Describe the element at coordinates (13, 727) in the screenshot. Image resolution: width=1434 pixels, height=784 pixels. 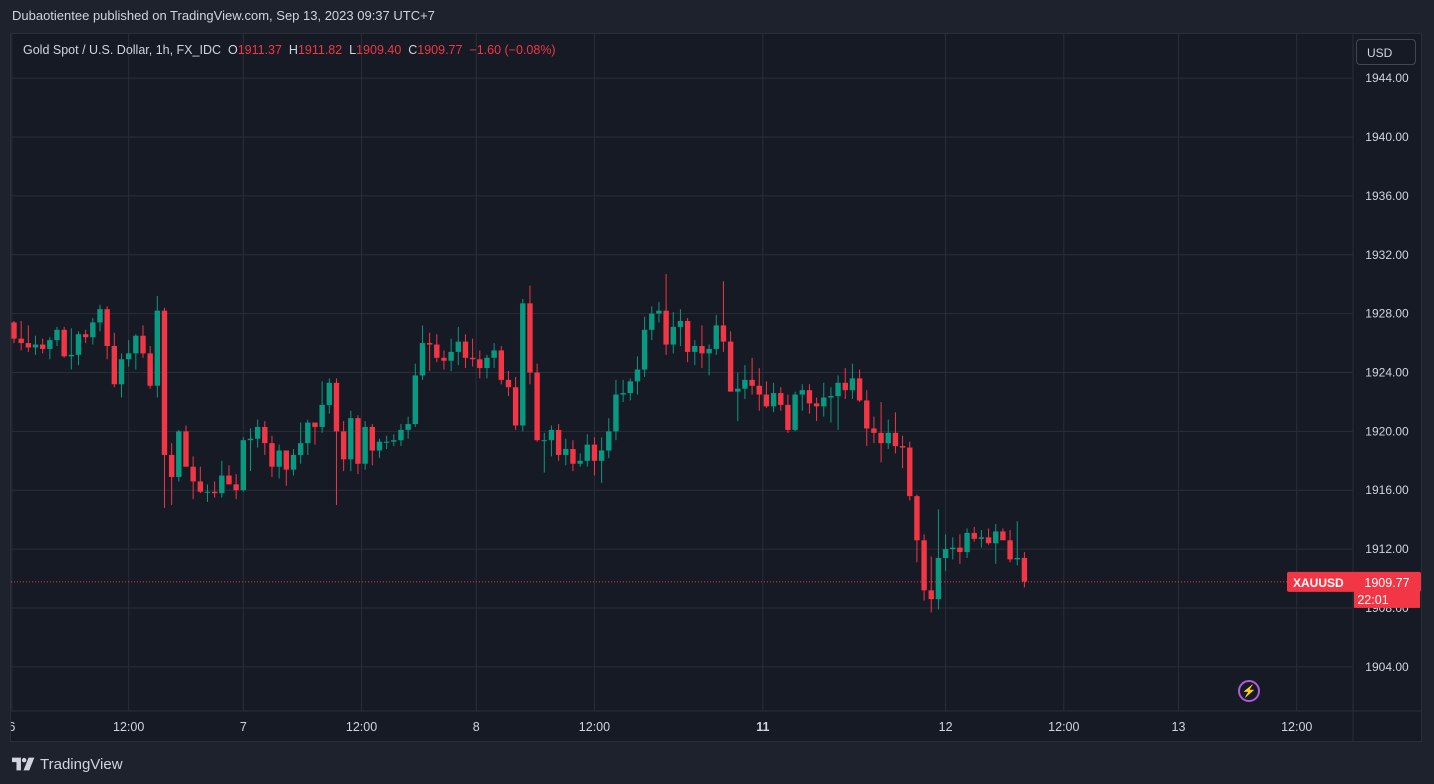
I see `x-tick-label: 6` at that location.